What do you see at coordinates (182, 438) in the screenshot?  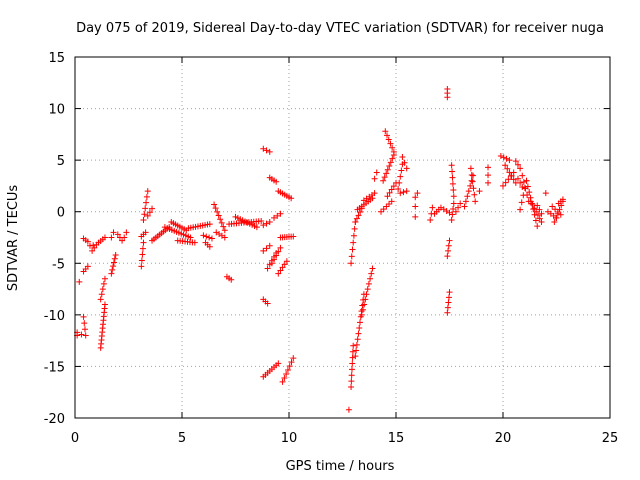 I see `x-tick-label: 5` at bounding box center [182, 438].